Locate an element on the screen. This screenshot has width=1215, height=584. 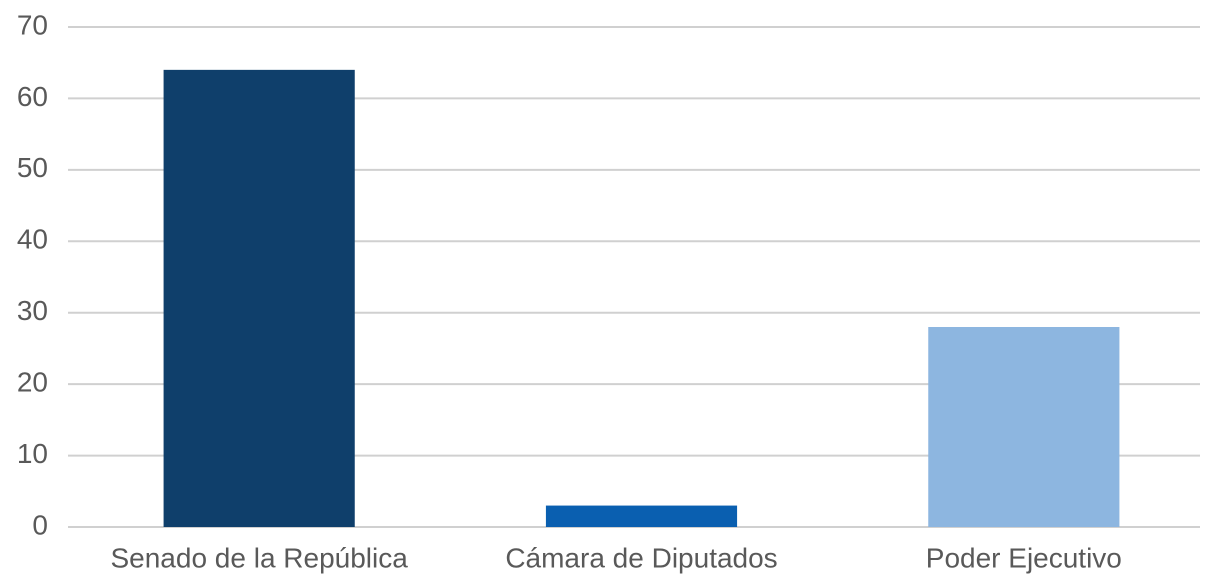
y-tick-label: 10 is located at coordinates (32, 453).